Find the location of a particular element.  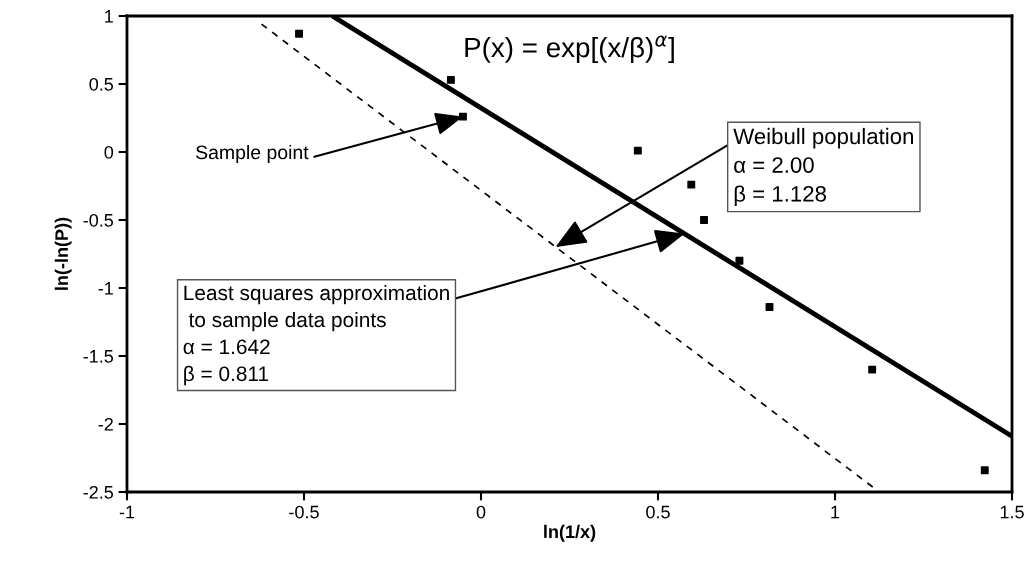

y-tick-label: -0.5 is located at coordinates (98, 220).